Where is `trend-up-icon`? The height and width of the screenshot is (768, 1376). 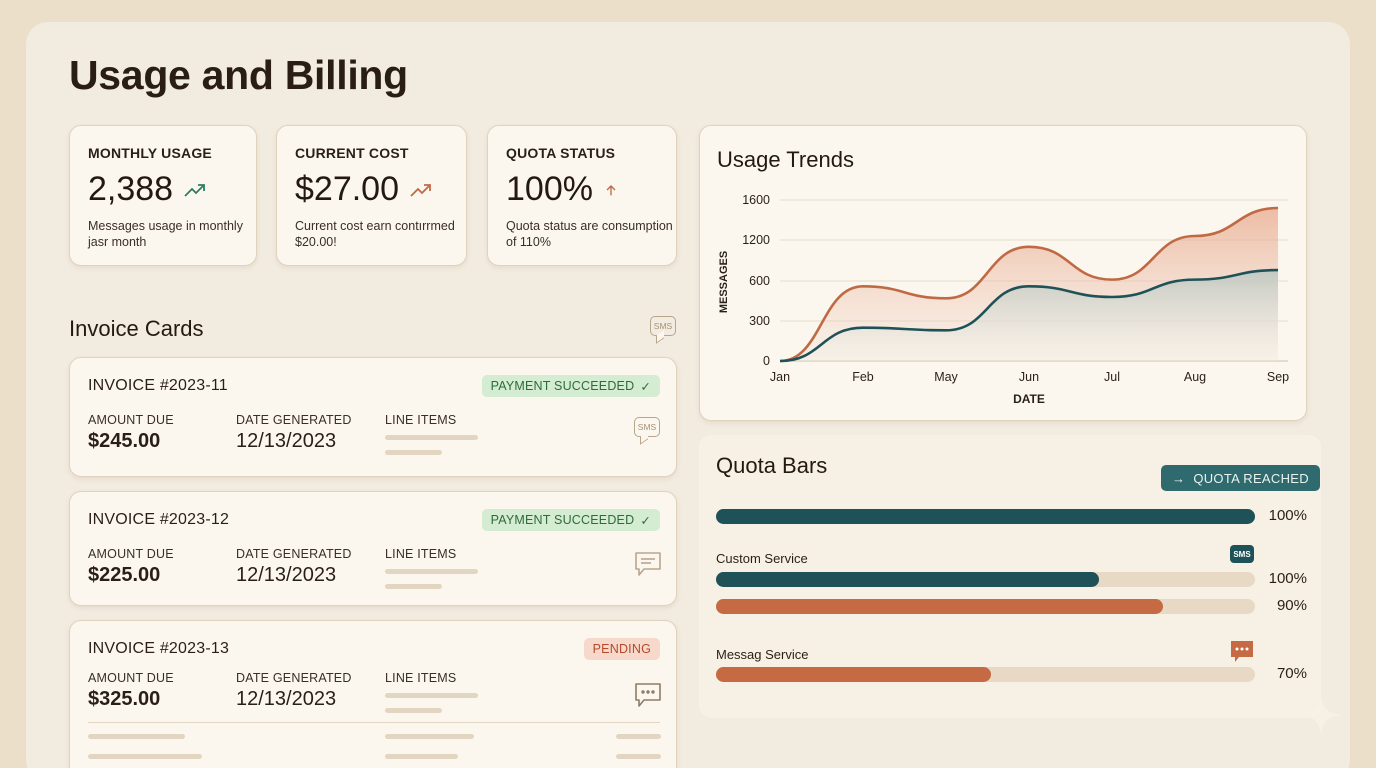
trend-up-icon is located at coordinates (420, 190).